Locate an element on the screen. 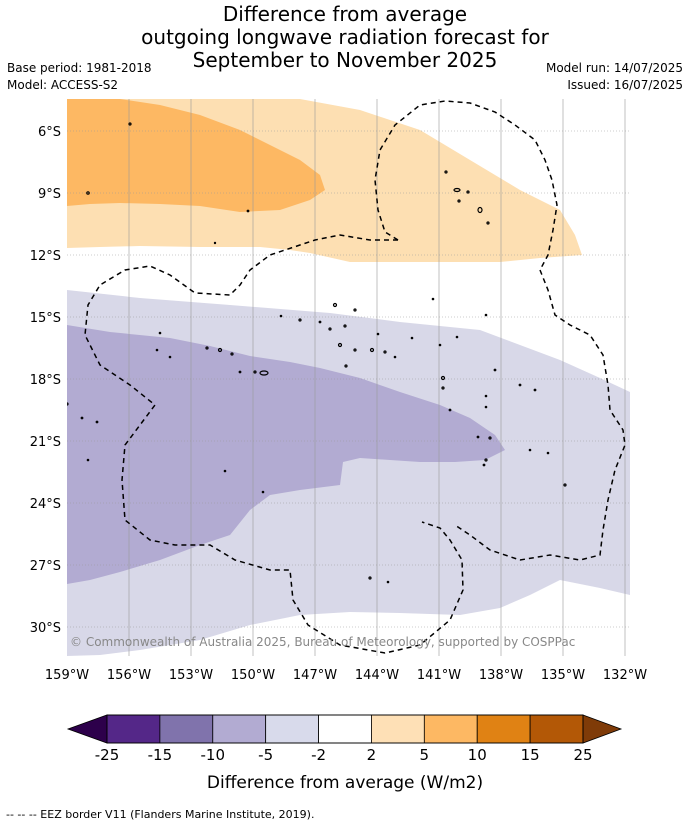  colorbar-tick-label: -10 is located at coordinates (213, 755).